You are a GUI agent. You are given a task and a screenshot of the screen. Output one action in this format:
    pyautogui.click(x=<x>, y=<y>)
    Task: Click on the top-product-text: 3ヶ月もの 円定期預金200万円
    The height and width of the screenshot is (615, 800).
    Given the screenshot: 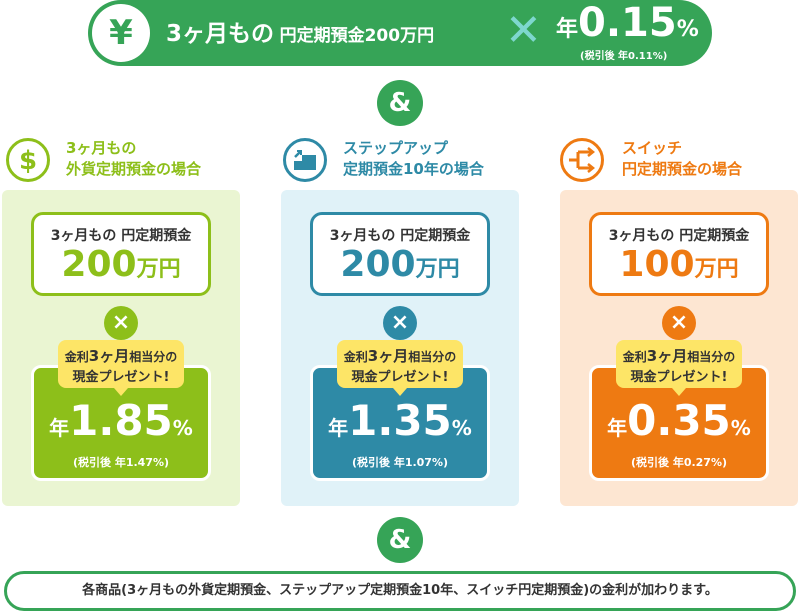 What is the action you would take?
    pyautogui.click(x=300, y=34)
    